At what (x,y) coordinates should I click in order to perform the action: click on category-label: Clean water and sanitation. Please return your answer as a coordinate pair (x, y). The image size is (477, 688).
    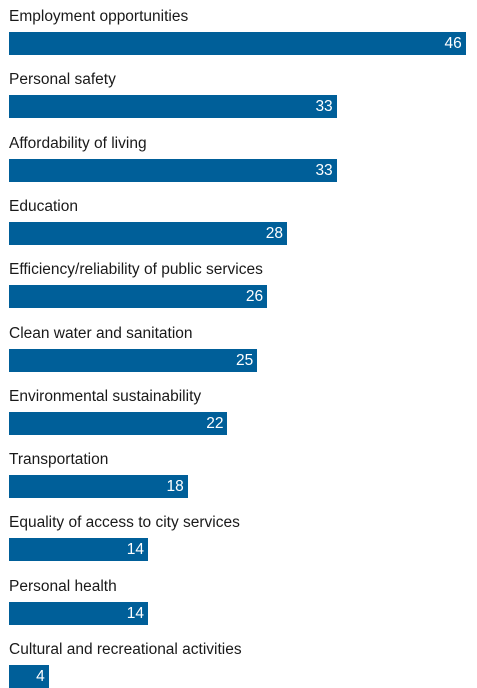
    Looking at the image, I should click on (101, 333).